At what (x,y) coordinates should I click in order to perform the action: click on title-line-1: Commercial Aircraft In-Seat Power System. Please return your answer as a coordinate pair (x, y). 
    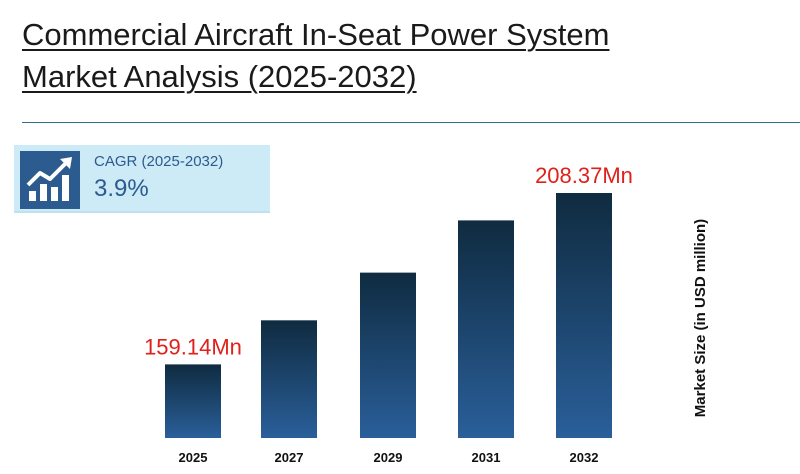
    Looking at the image, I should click on (316, 34).